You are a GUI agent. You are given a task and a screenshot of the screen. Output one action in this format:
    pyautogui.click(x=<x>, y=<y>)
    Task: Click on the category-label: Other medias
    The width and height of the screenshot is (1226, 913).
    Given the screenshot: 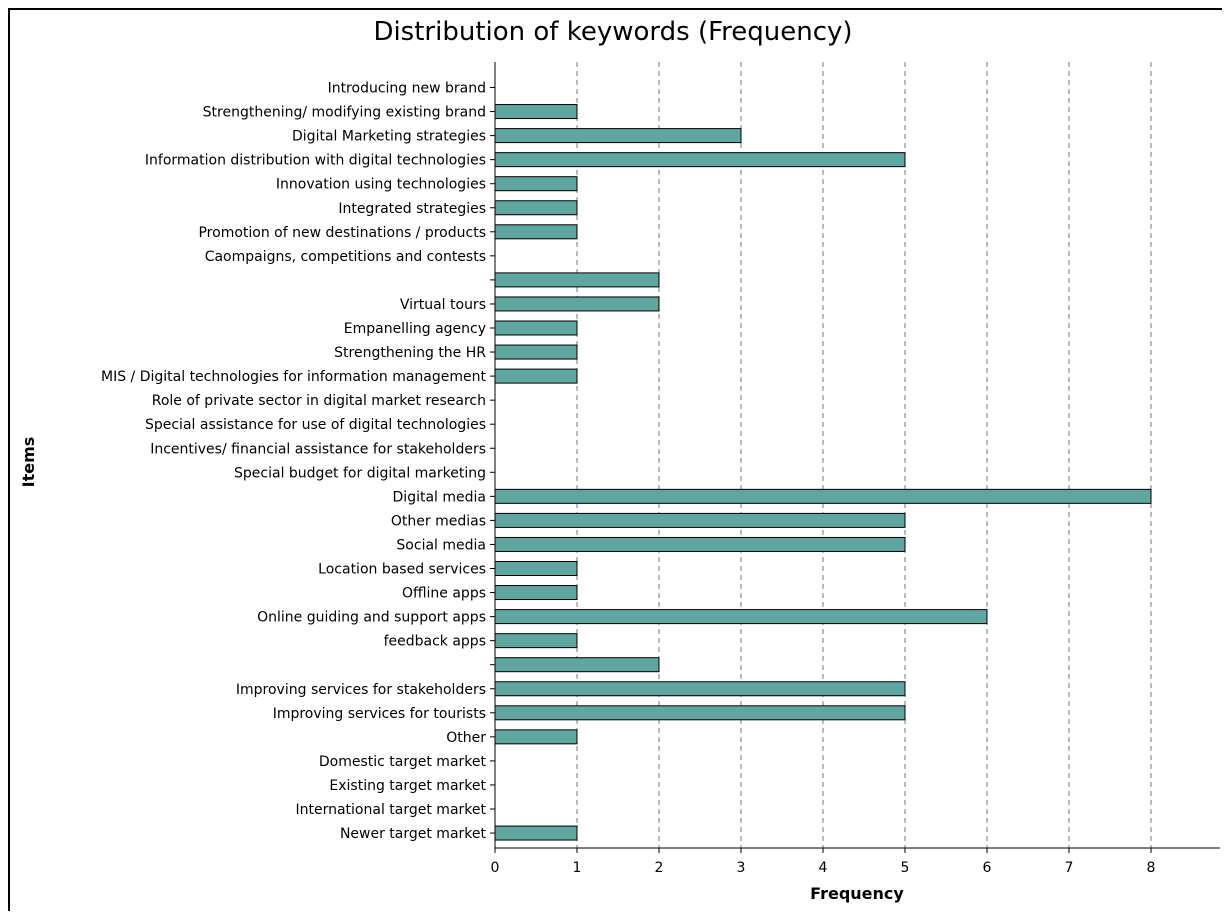 What is the action you would take?
    pyautogui.click(x=438, y=521)
    